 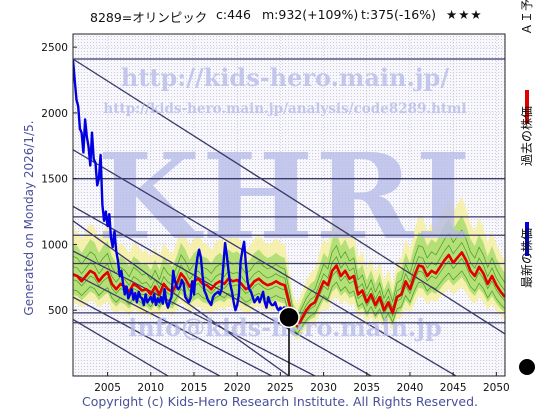 I want to click on y-tick-label: 1000, so click(x=54, y=245).